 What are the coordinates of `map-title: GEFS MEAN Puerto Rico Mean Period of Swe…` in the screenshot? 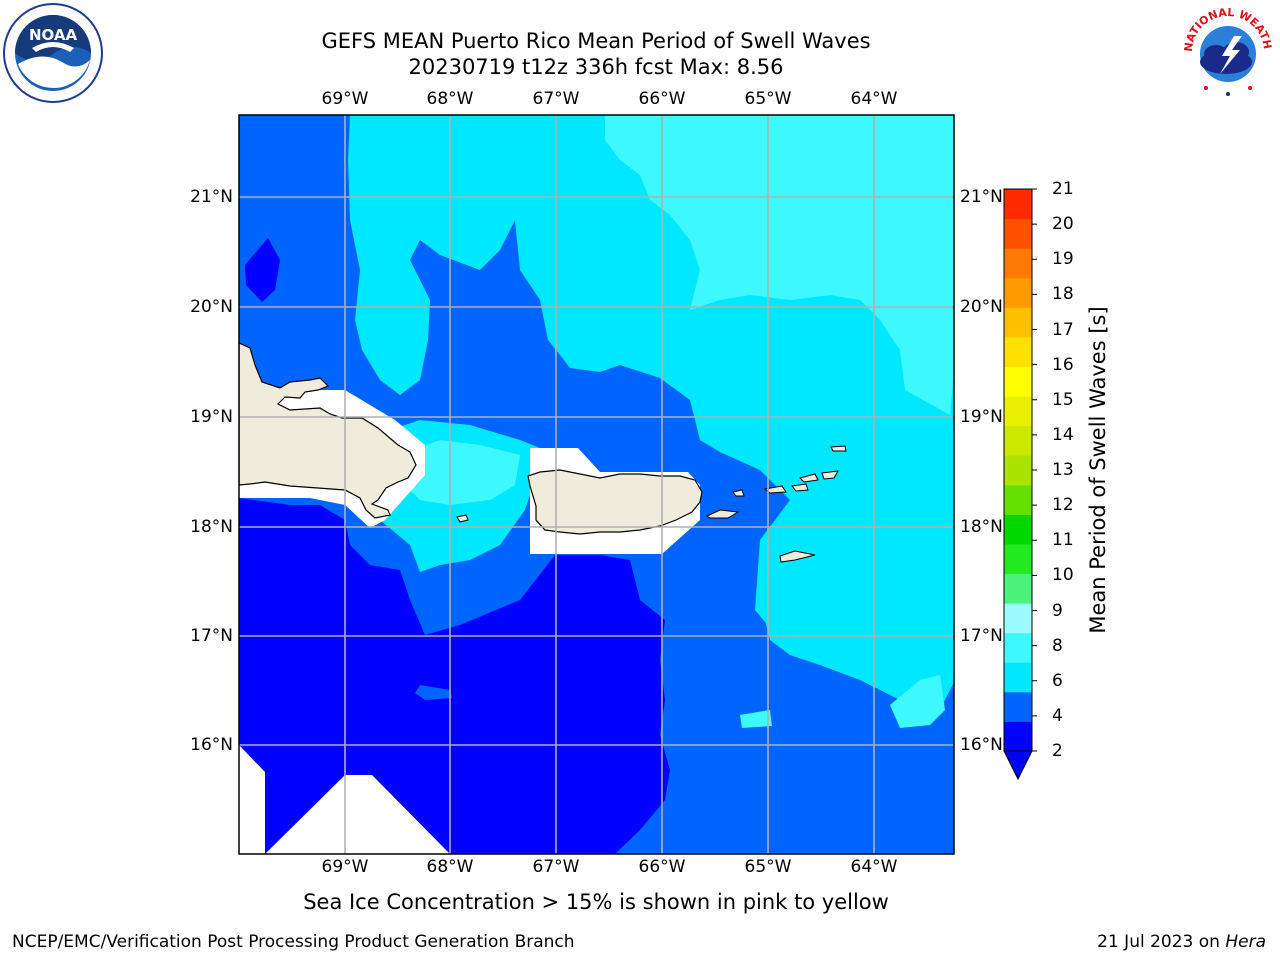 It's located at (596, 41).